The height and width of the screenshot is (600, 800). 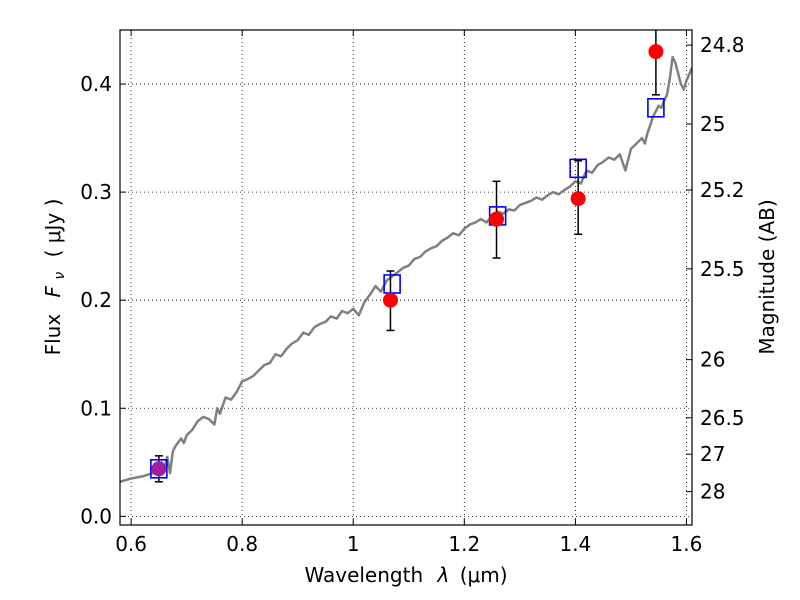 I want to click on right-tick-label: 25.5, so click(x=722, y=269).